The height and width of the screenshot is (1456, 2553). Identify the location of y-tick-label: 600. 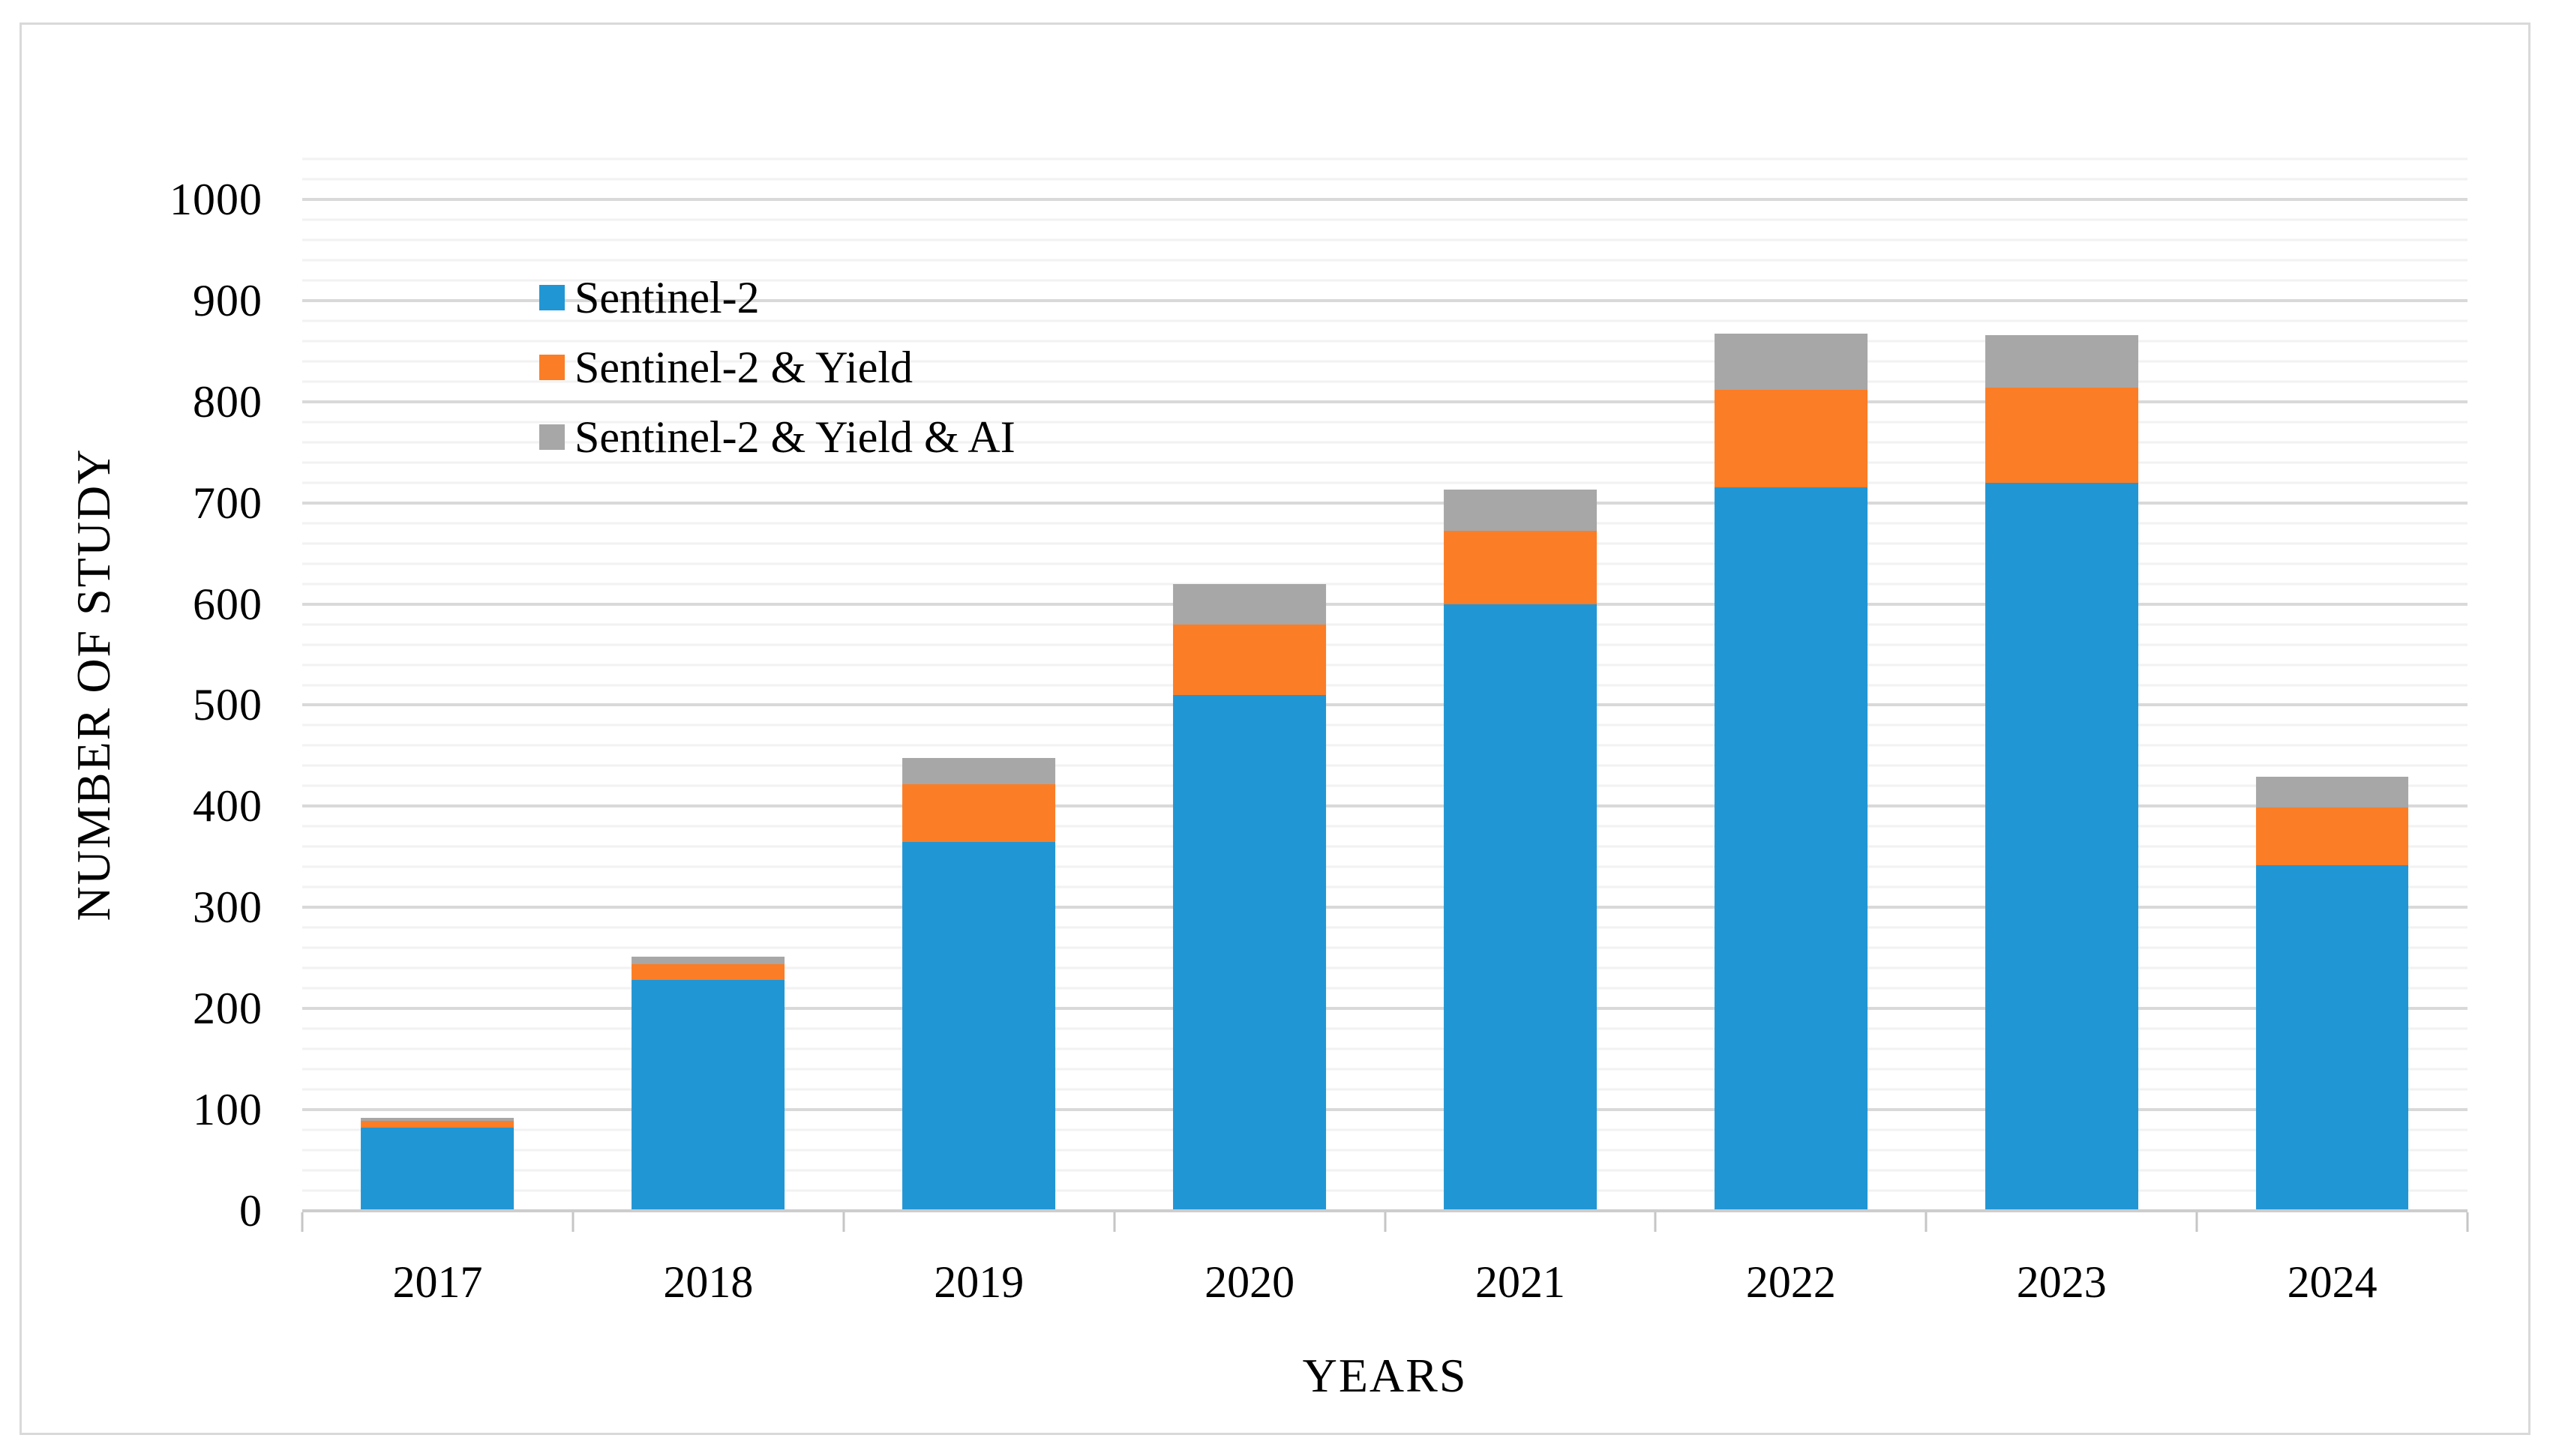
(227, 604).